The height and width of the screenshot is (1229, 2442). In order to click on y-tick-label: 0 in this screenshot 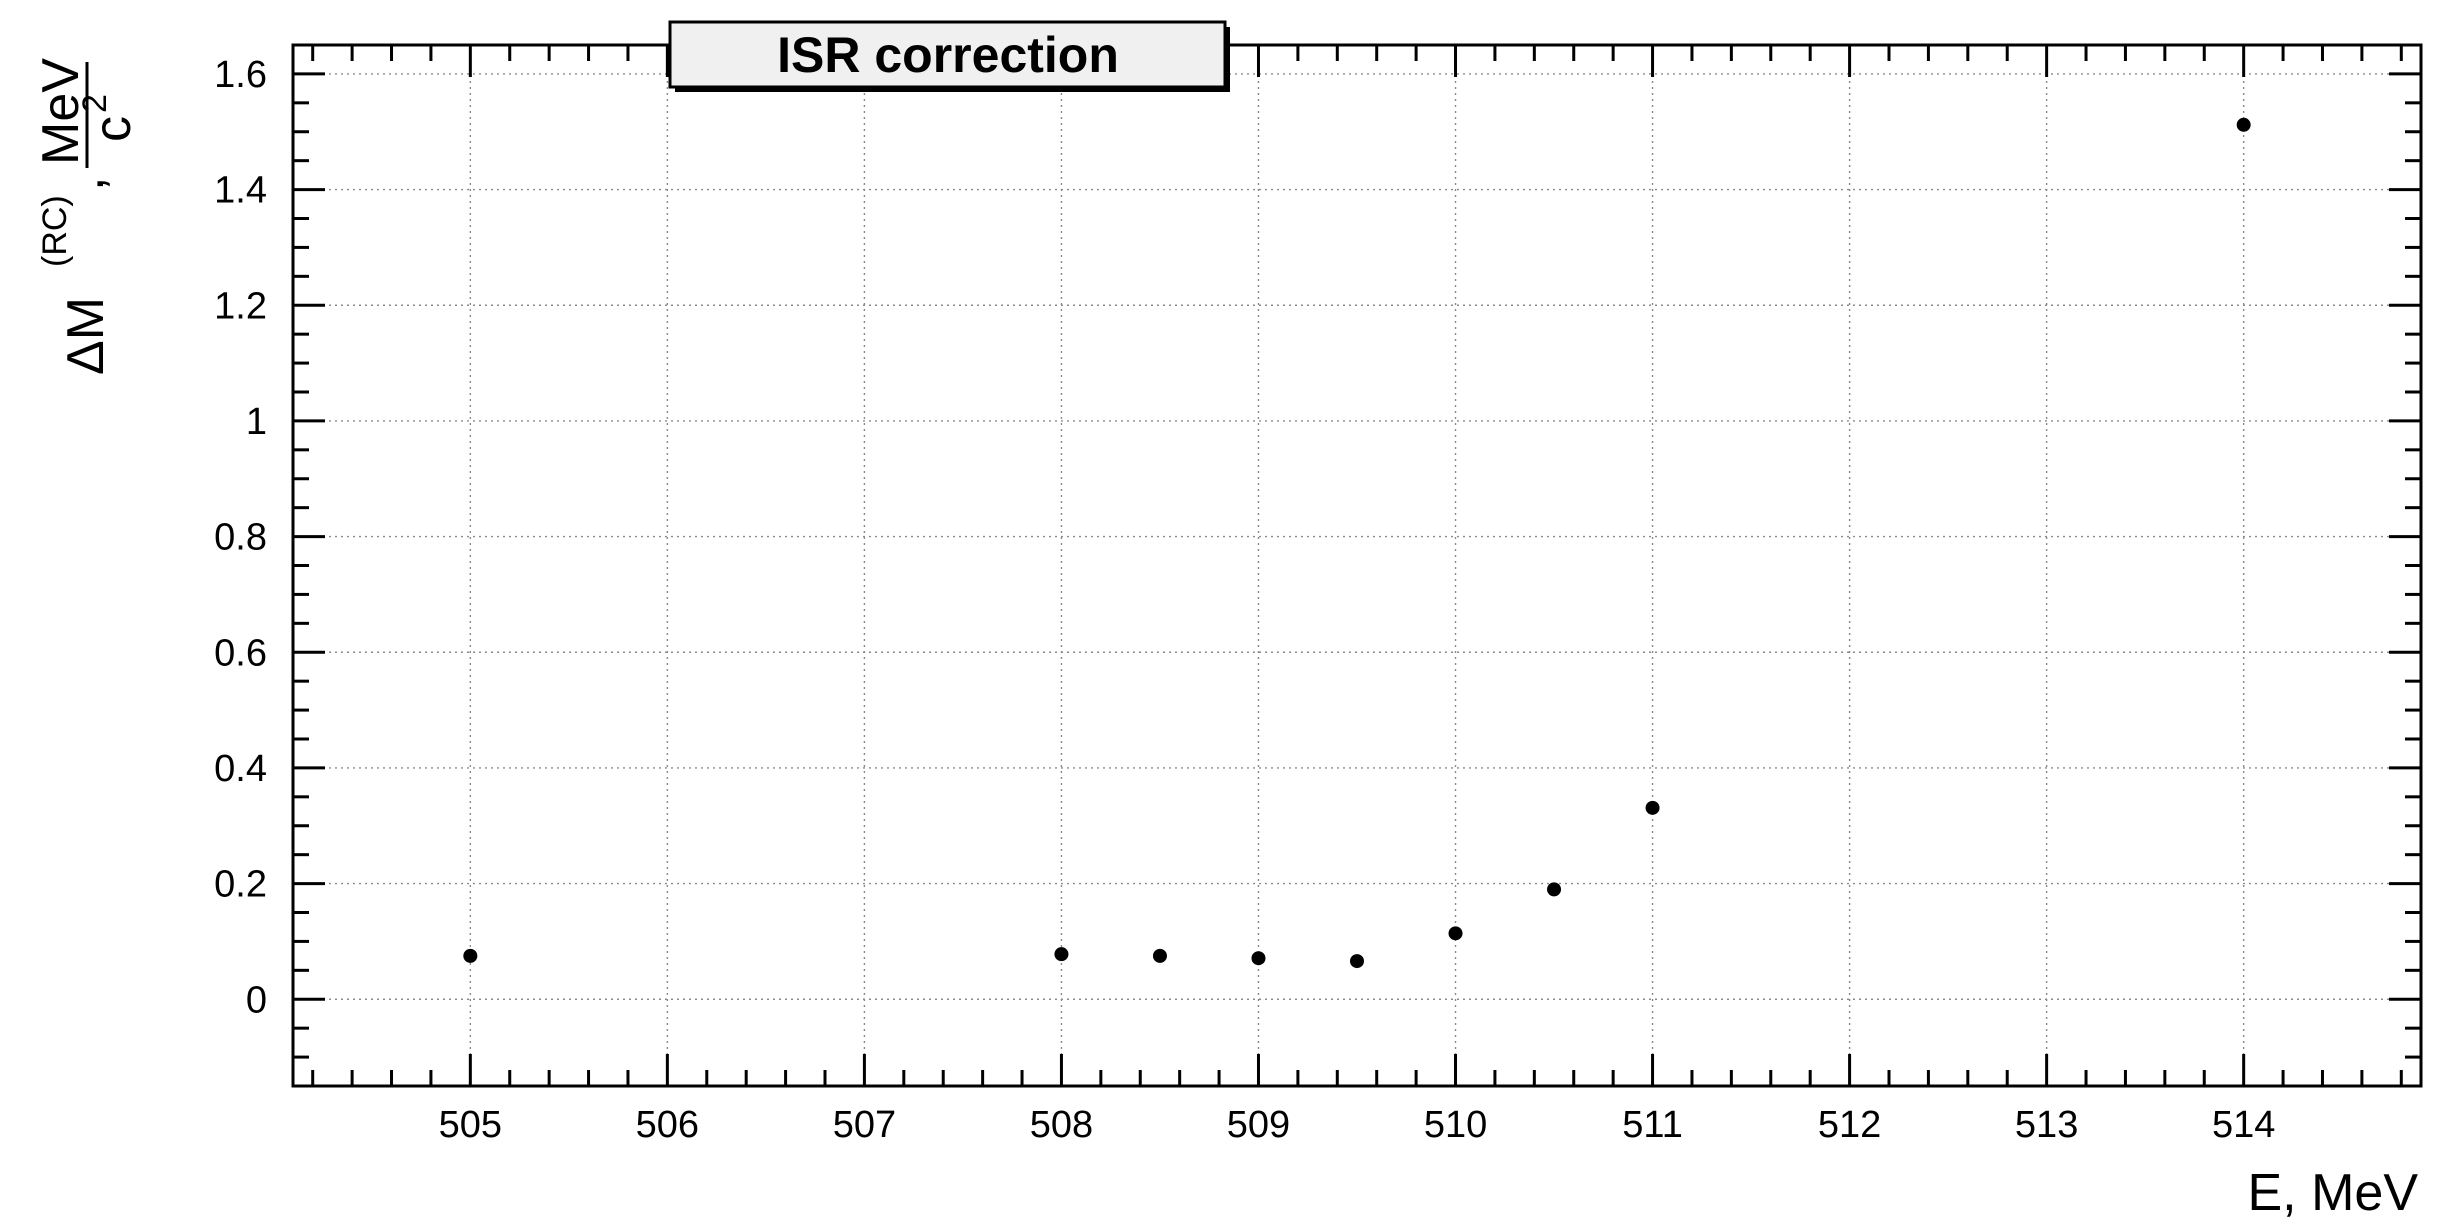, I will do `click(256, 1000)`.